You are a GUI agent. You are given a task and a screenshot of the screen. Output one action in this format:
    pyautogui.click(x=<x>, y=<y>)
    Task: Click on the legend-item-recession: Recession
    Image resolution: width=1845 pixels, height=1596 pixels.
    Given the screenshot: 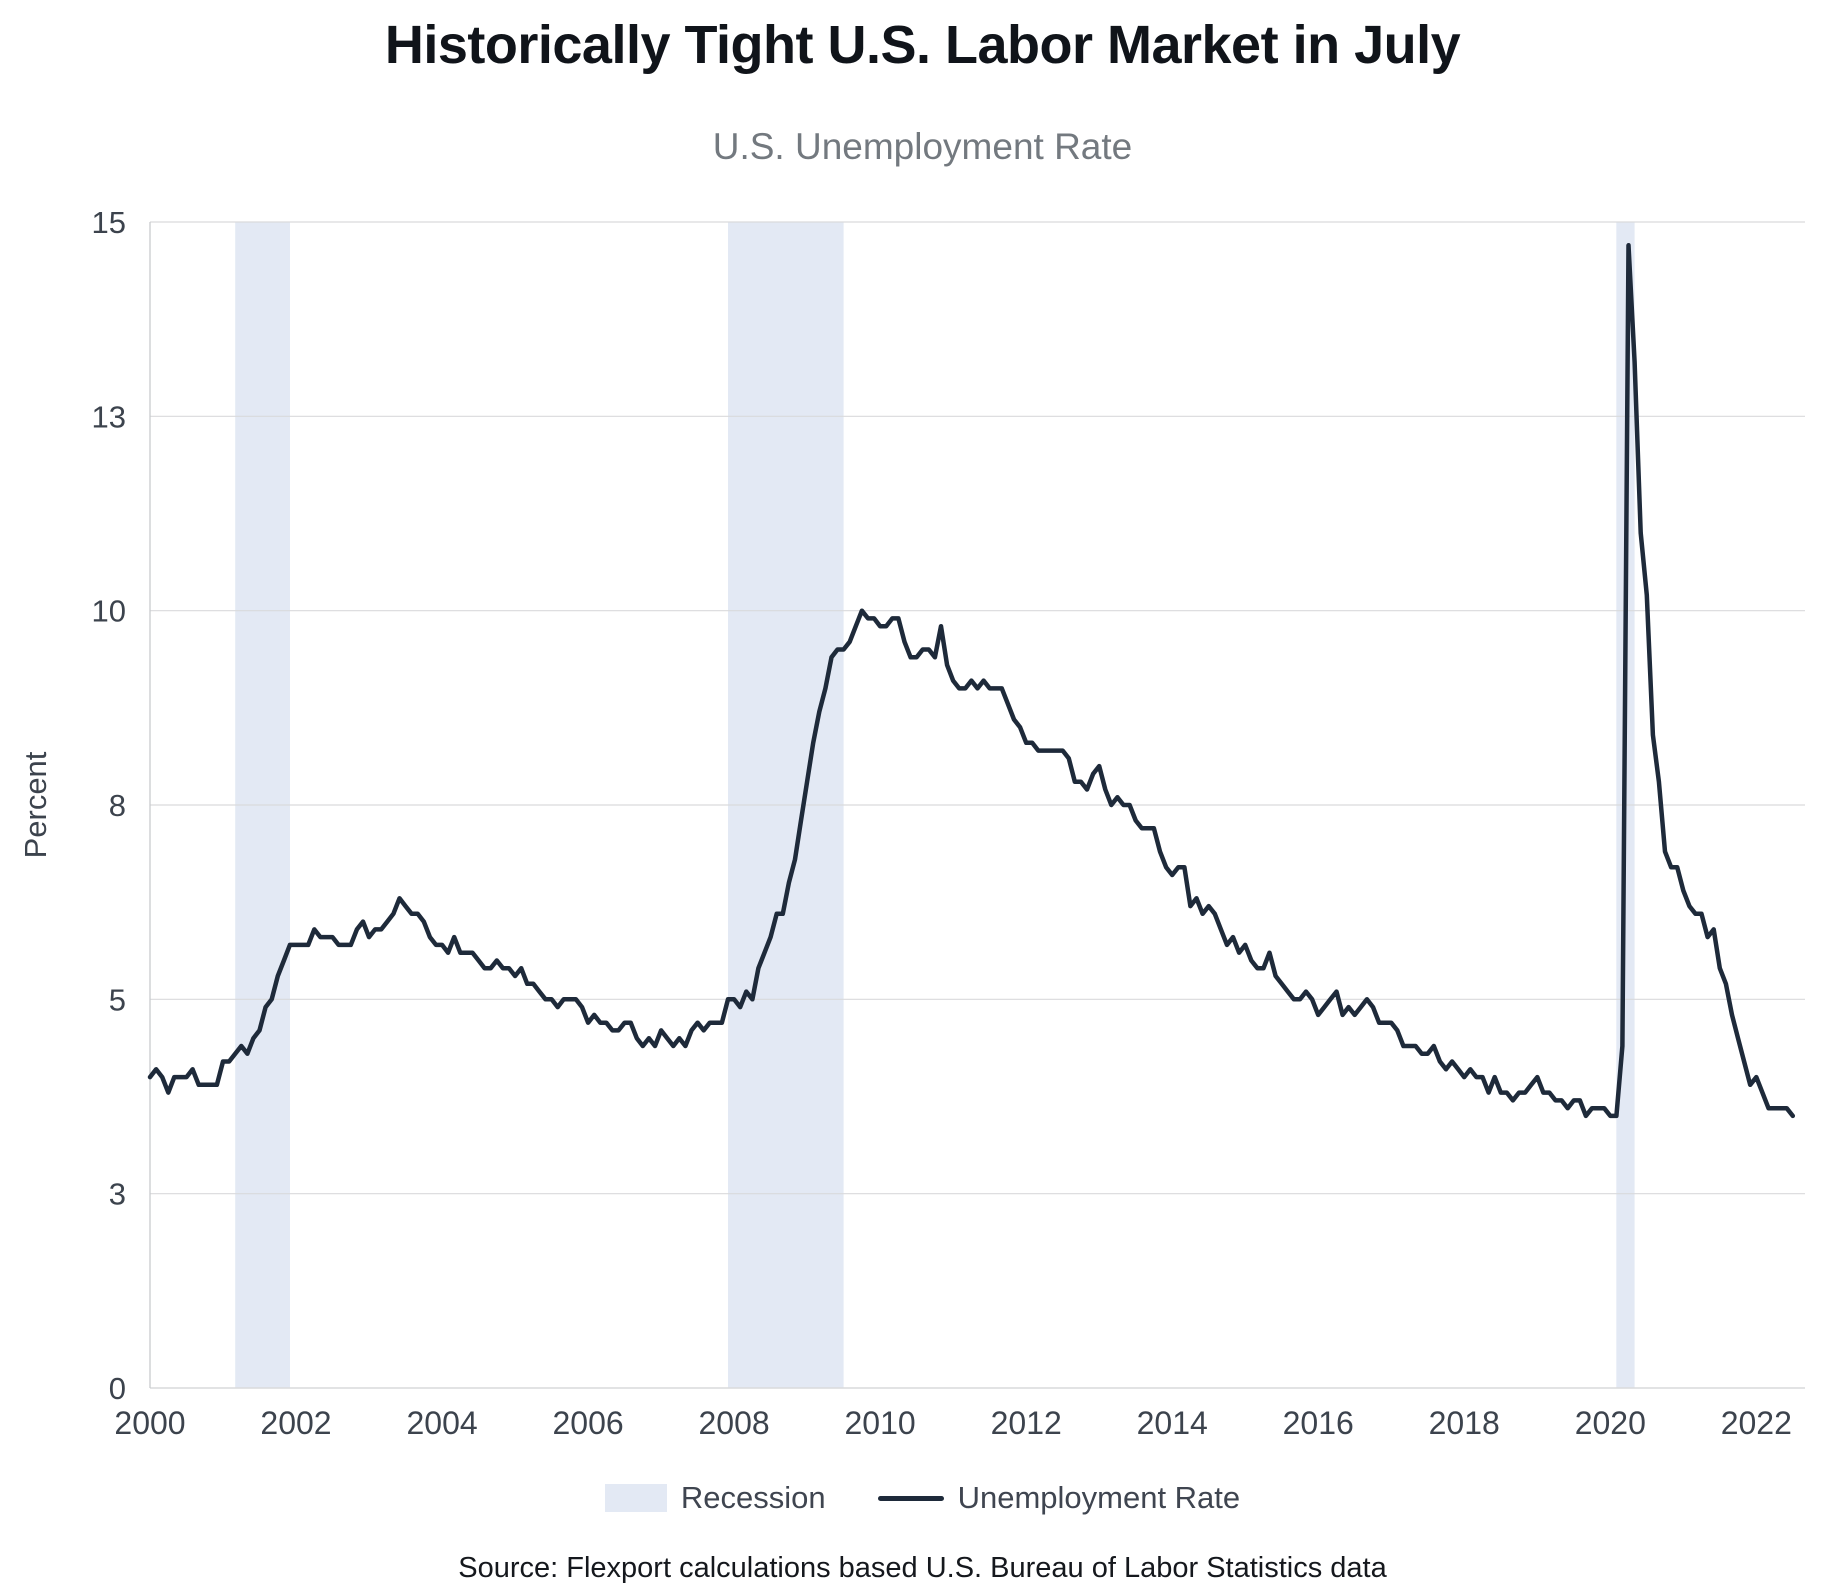 What is the action you would take?
    pyautogui.click(x=715, y=1498)
    